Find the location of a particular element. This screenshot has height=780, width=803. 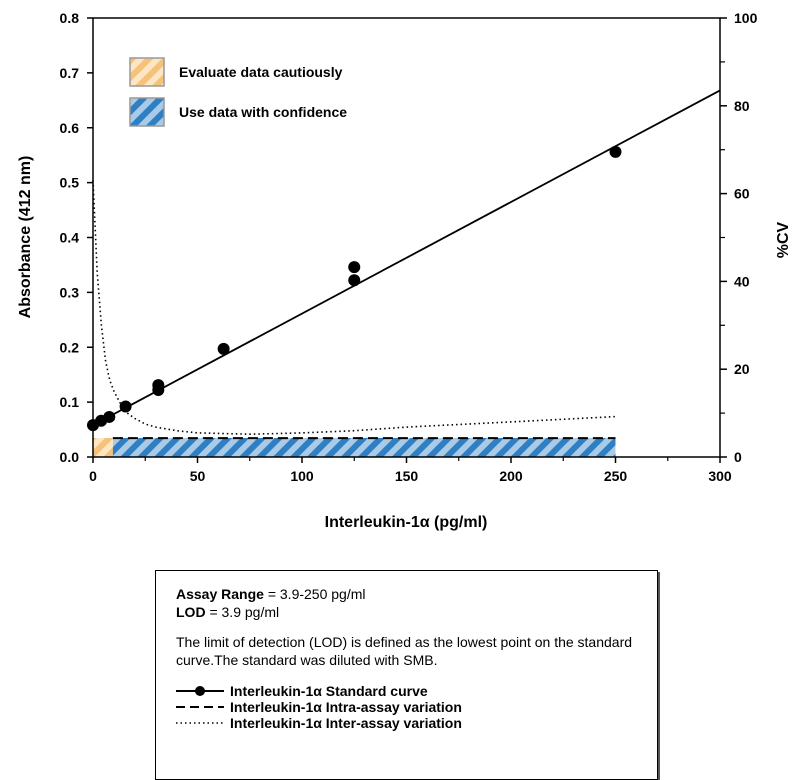

x-tick-label: 150 is located at coordinates (407, 476).